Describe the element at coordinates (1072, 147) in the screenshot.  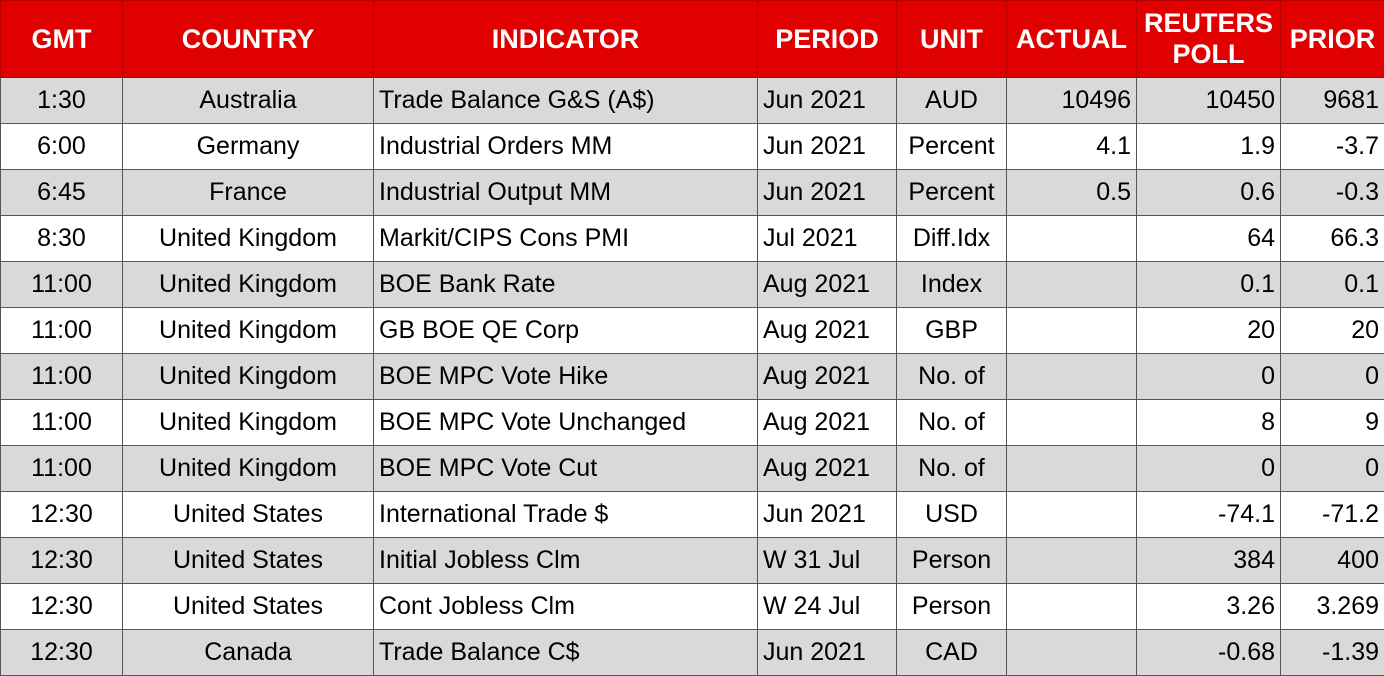
I see `cell-actual: 4.1` at that location.